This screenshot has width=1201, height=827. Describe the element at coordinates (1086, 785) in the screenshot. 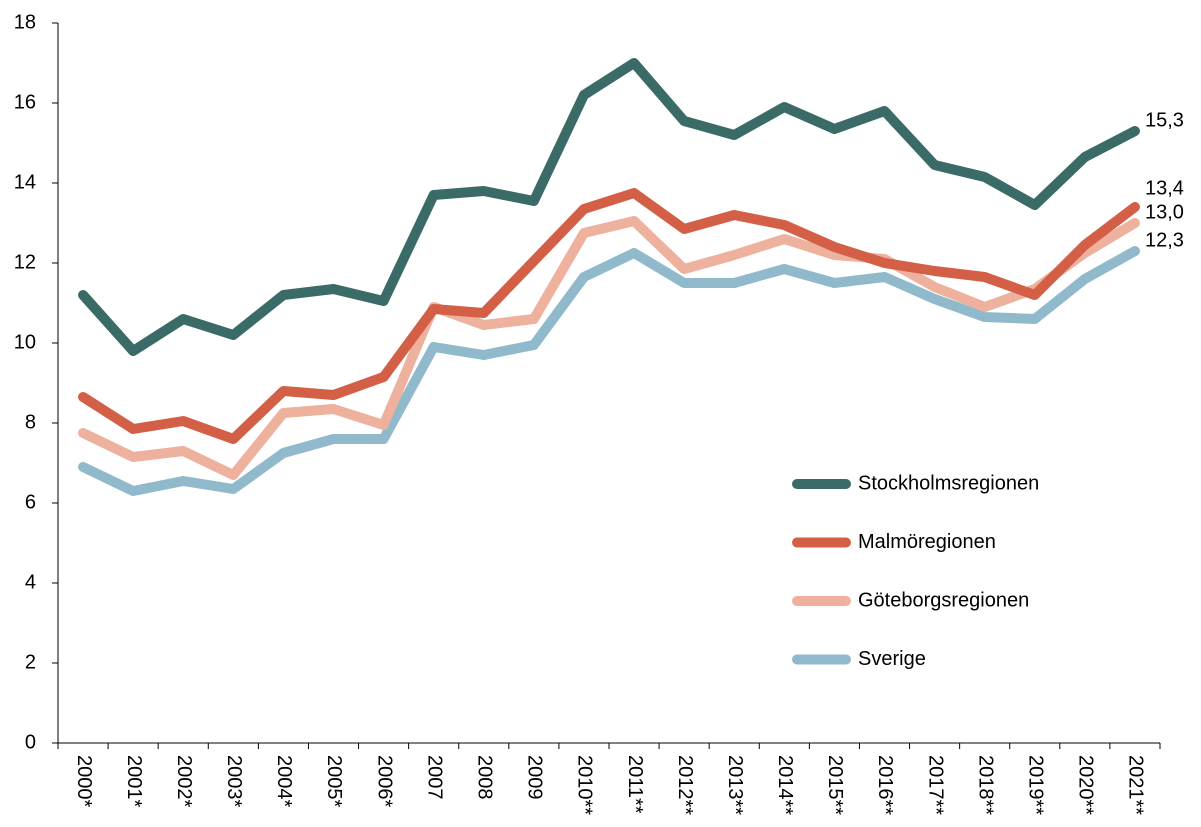

I see `x-tick-label: 2020**` at that location.